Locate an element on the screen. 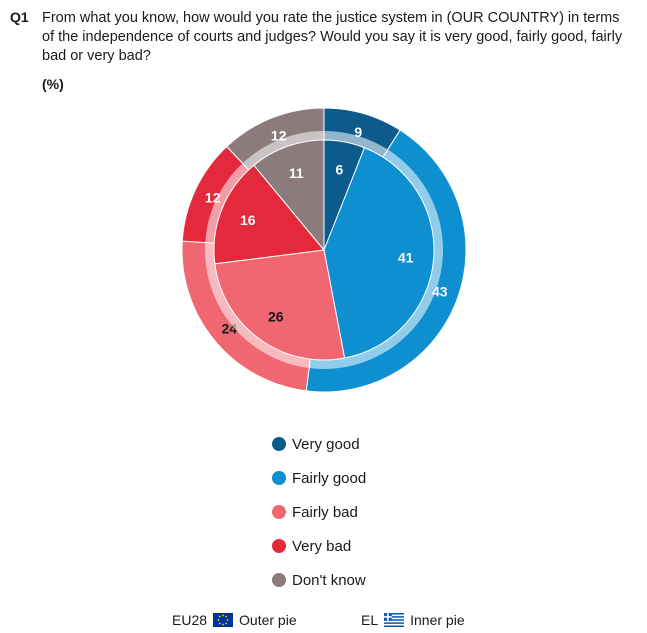 Image resolution: width=647 pixels, height=633 pixels. legend-item: Very bad is located at coordinates (319, 546).